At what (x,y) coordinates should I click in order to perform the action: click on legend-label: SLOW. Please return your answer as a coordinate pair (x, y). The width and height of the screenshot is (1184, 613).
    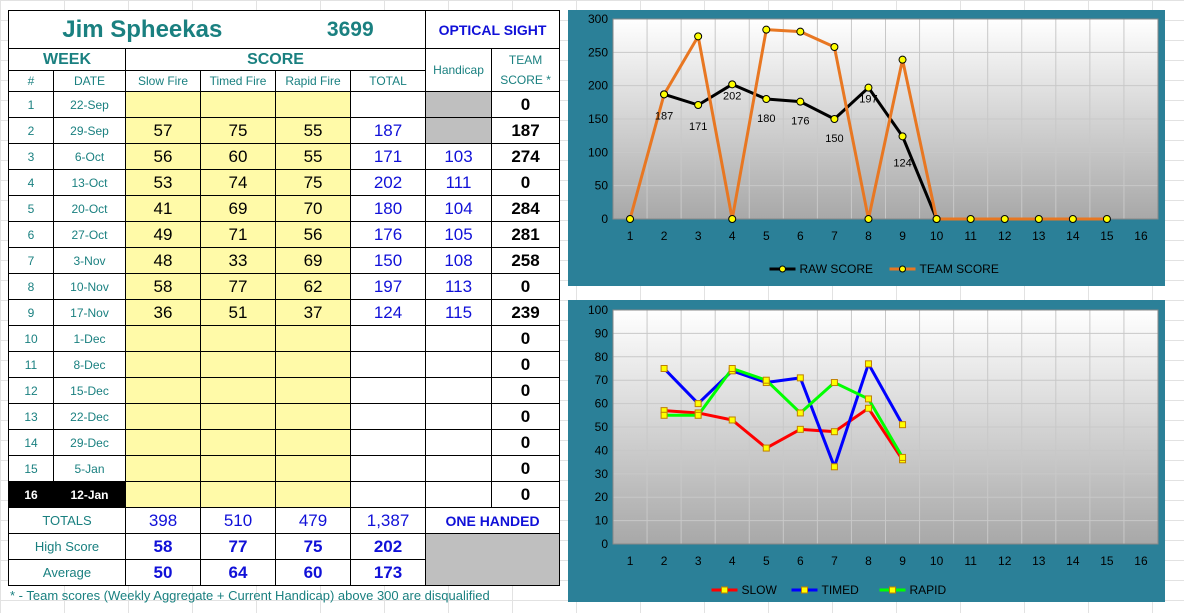
    Looking at the image, I should click on (760, 590).